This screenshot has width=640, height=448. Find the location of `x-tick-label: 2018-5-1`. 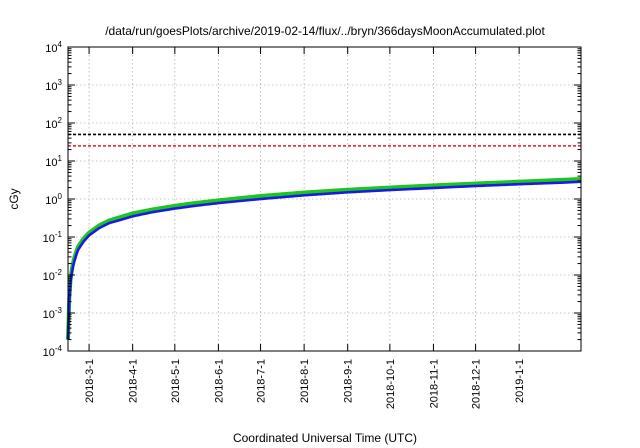

x-tick-label: 2018-5-1 is located at coordinates (176, 381).